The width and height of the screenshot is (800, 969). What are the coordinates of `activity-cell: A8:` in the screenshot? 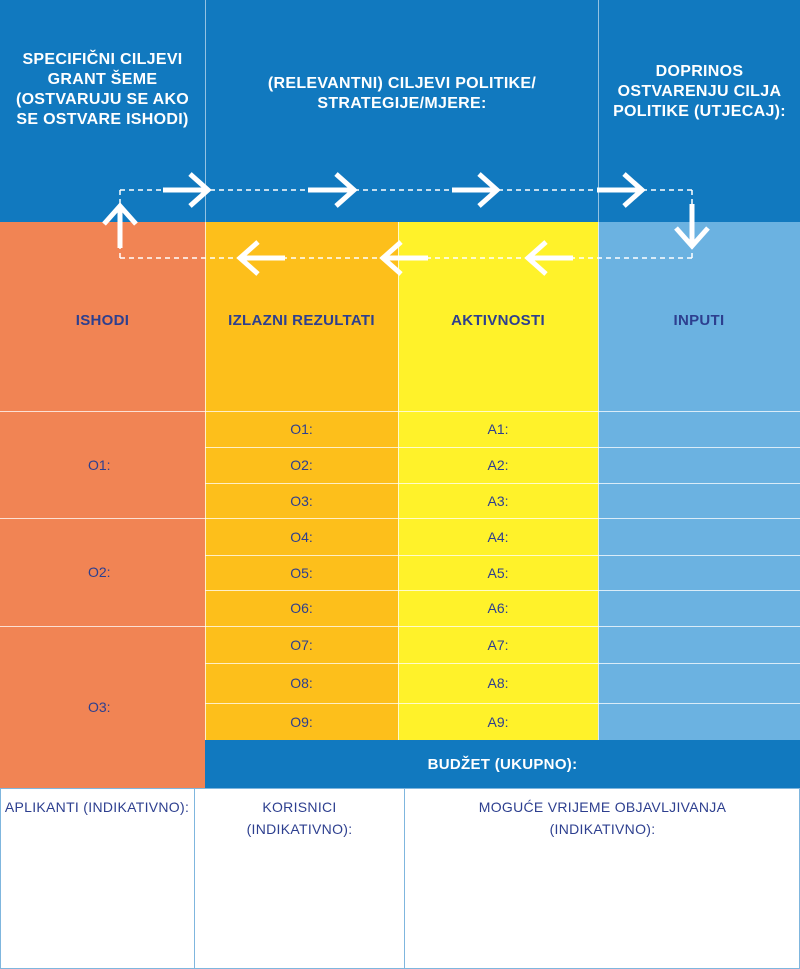 It's located at (498, 683).